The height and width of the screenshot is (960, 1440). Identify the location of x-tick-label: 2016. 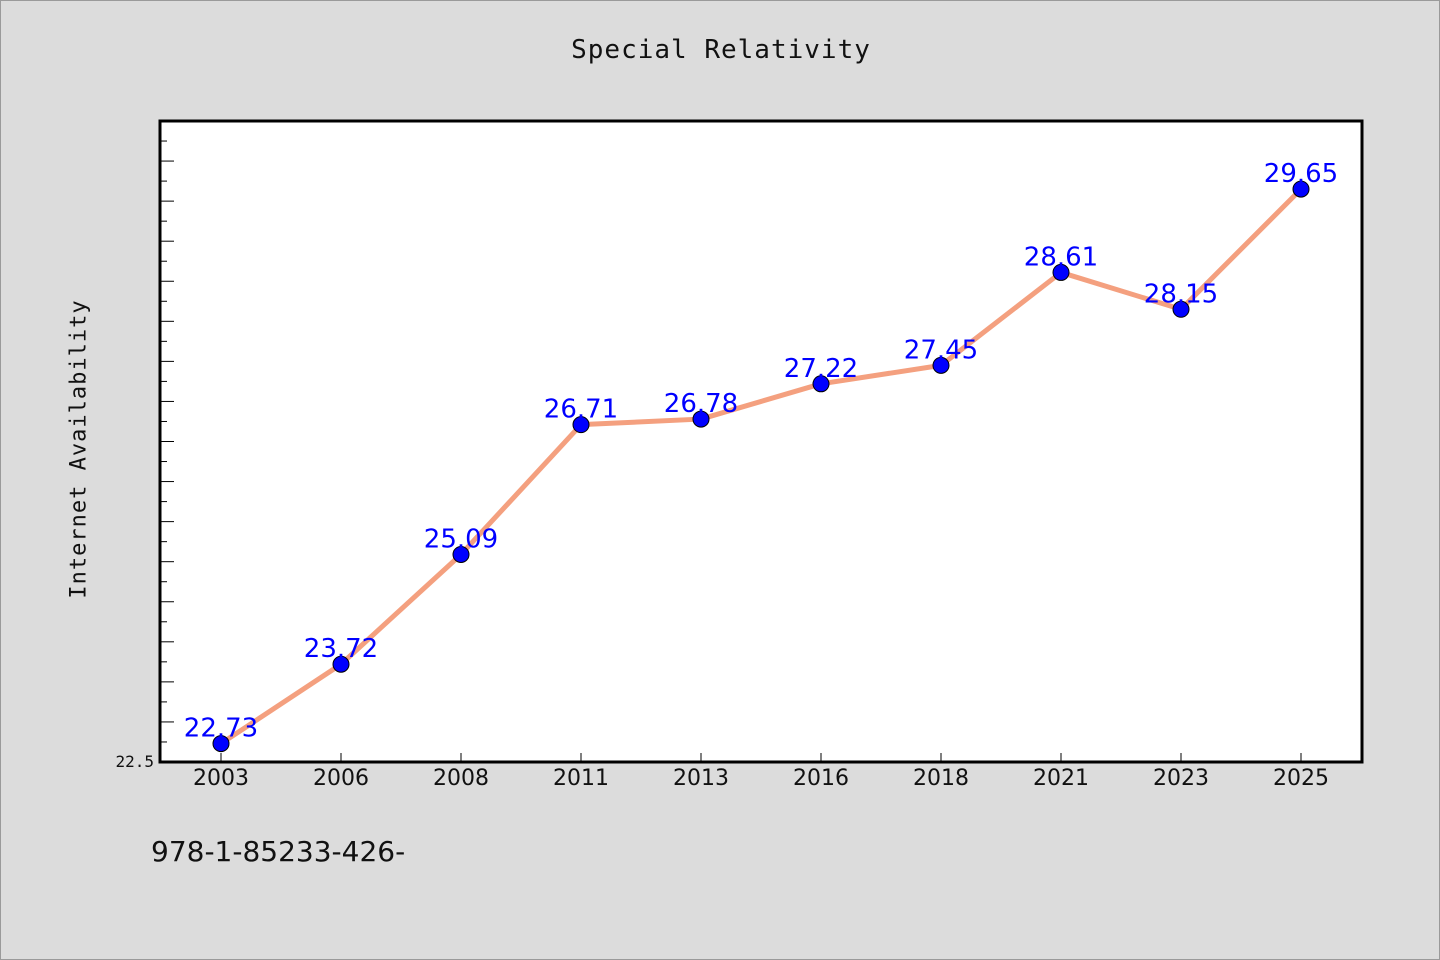
(821, 778).